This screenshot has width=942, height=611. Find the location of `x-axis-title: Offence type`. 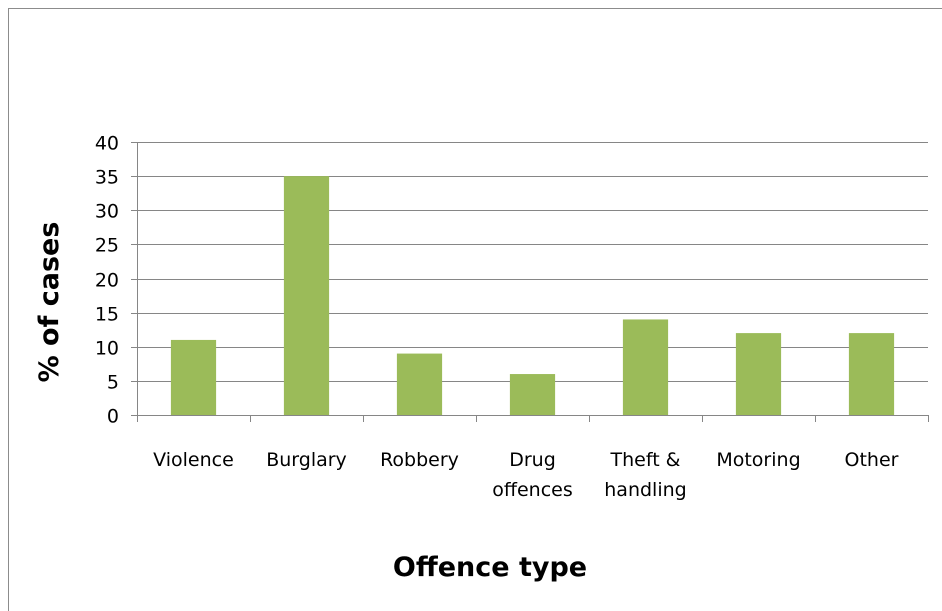

x-axis-title: Offence type is located at coordinates (490, 567).